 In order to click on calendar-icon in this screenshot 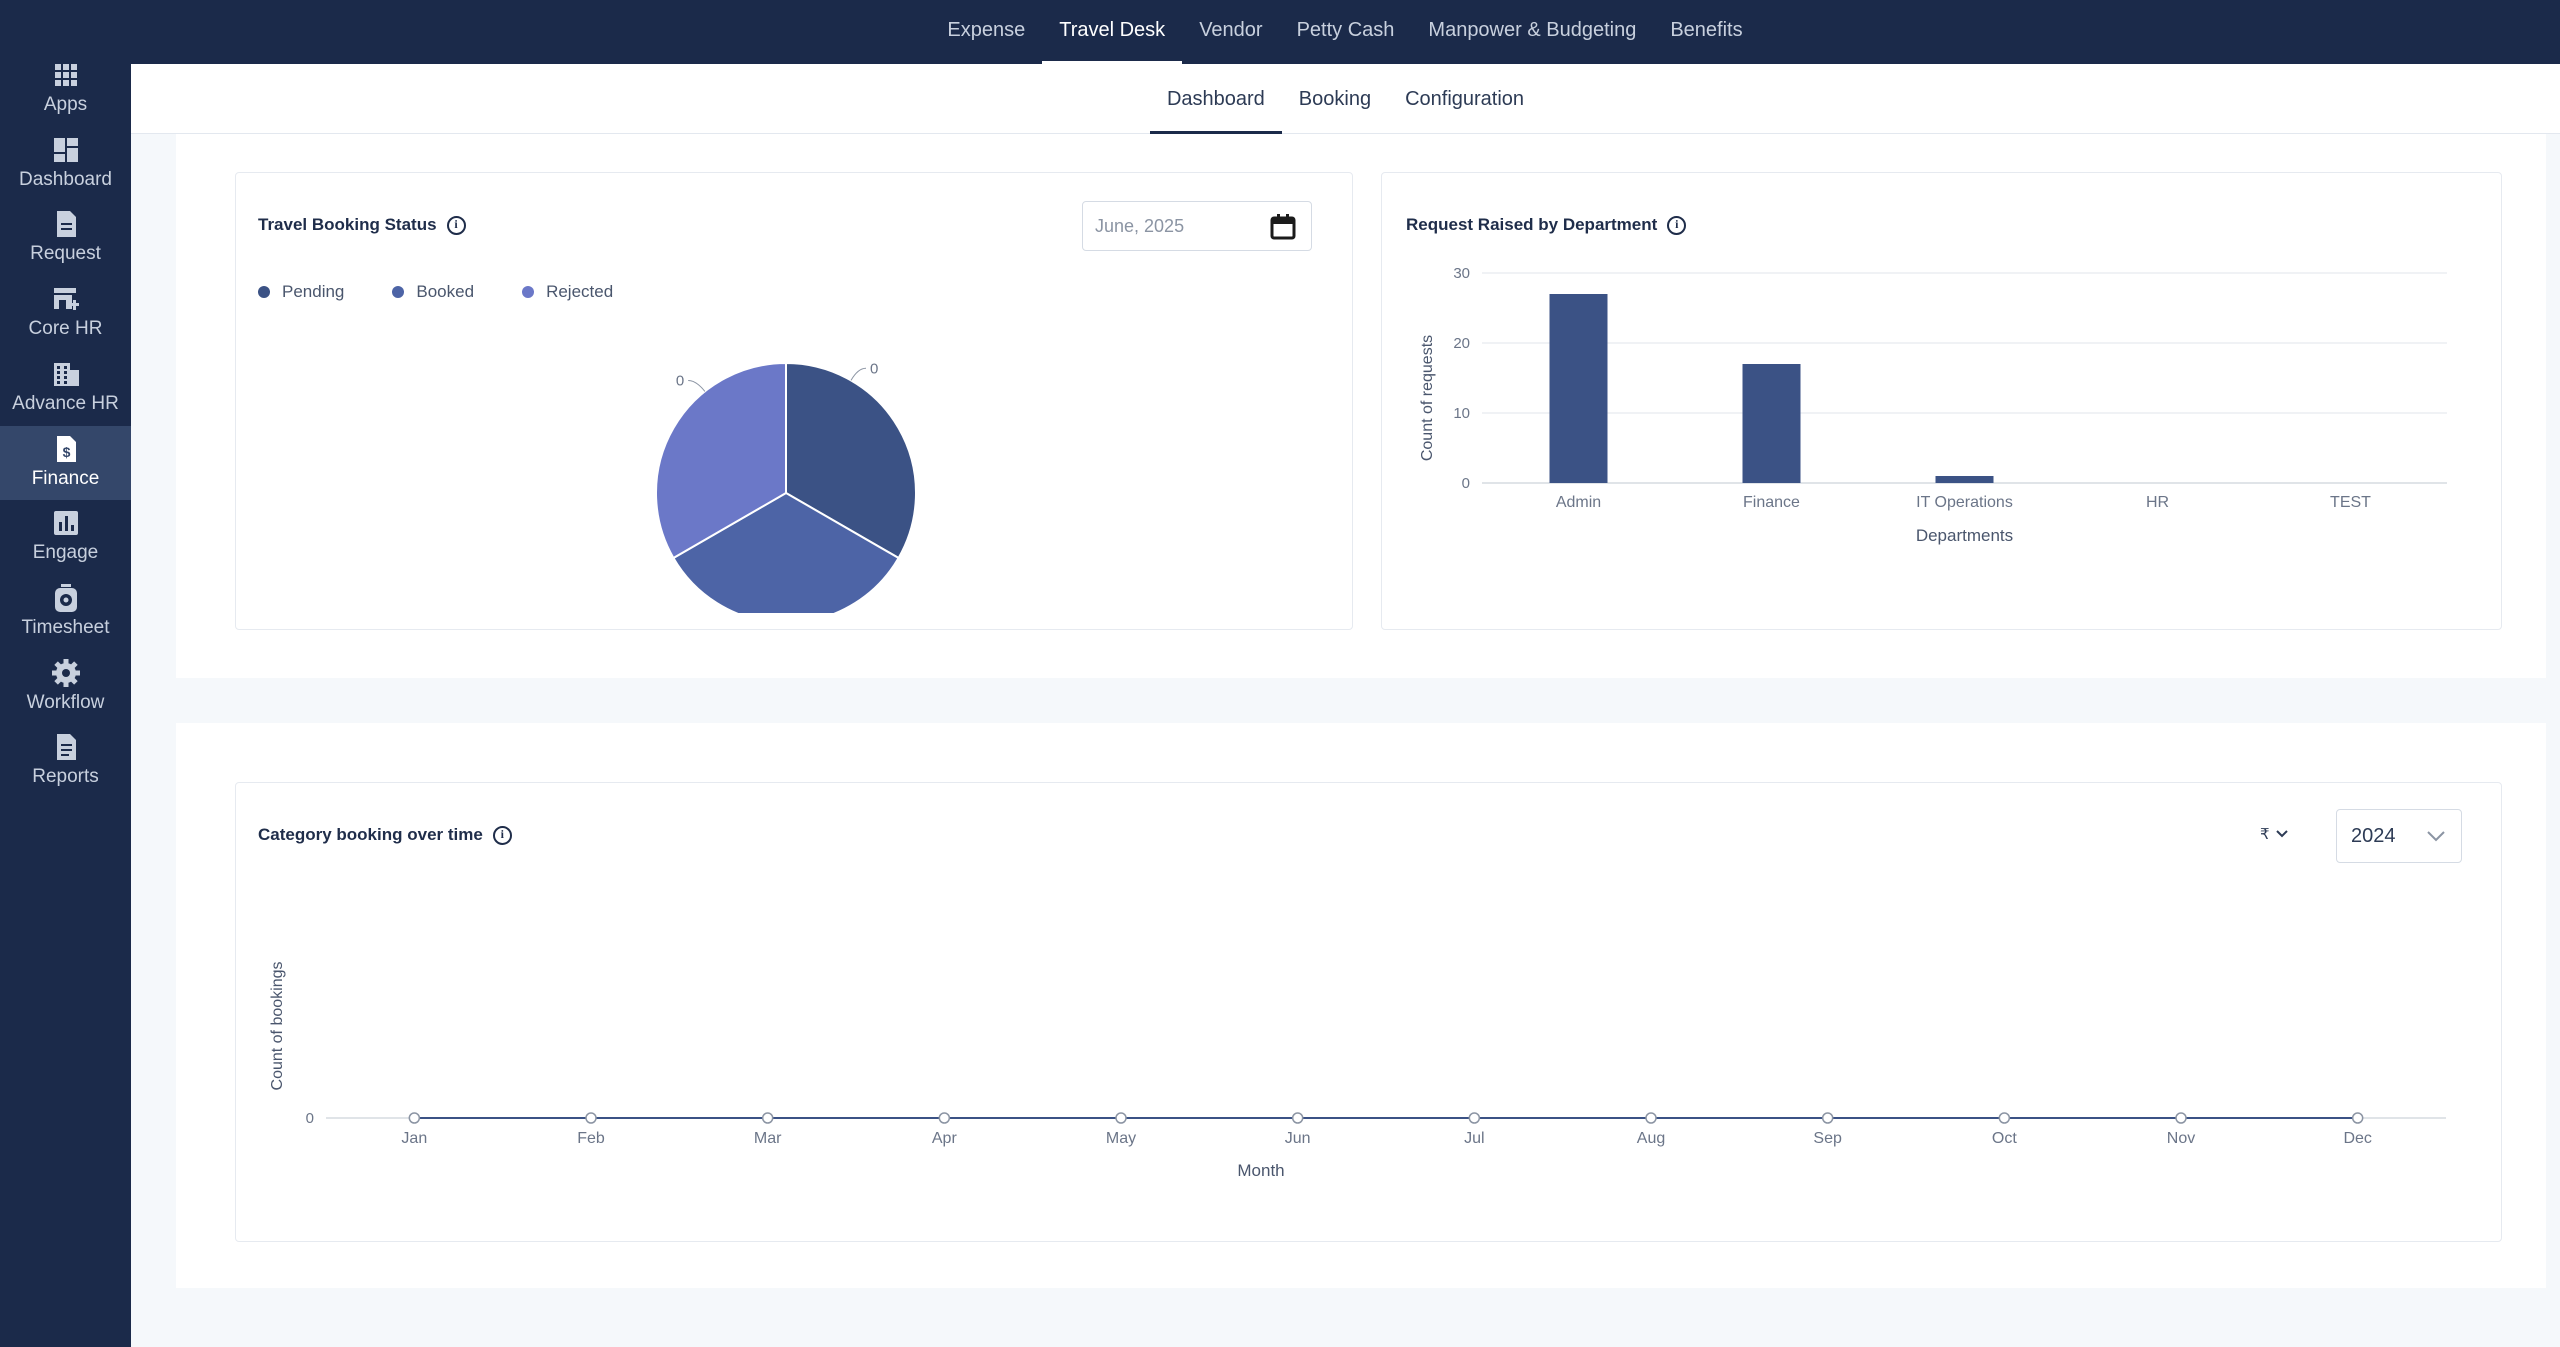, I will do `click(1283, 227)`.